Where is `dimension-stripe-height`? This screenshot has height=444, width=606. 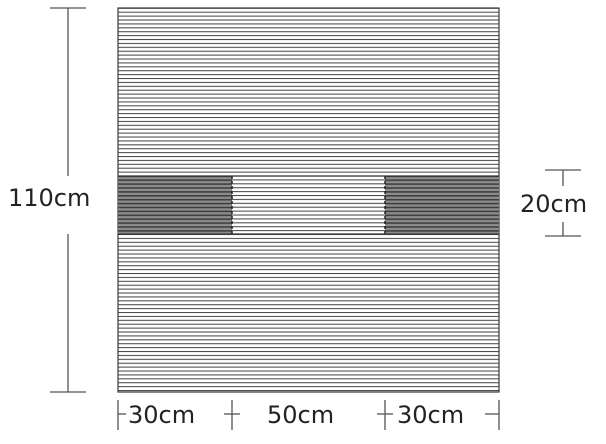
dimension-stripe-height is located at coordinates (563, 203).